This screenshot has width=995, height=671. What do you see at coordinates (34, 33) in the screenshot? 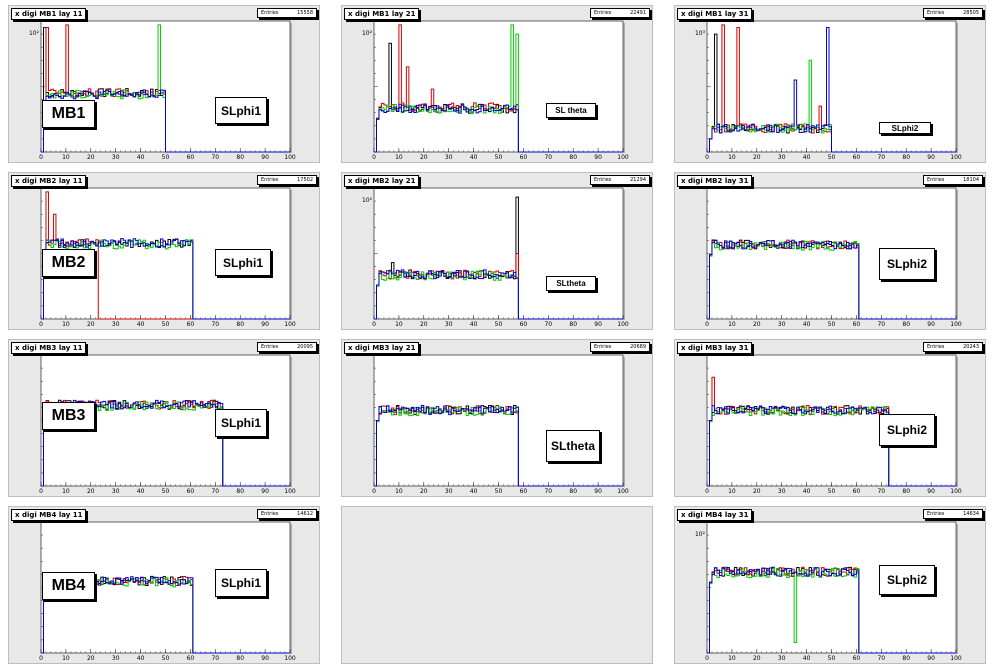
I see `y-tick-label: 10²` at bounding box center [34, 33].